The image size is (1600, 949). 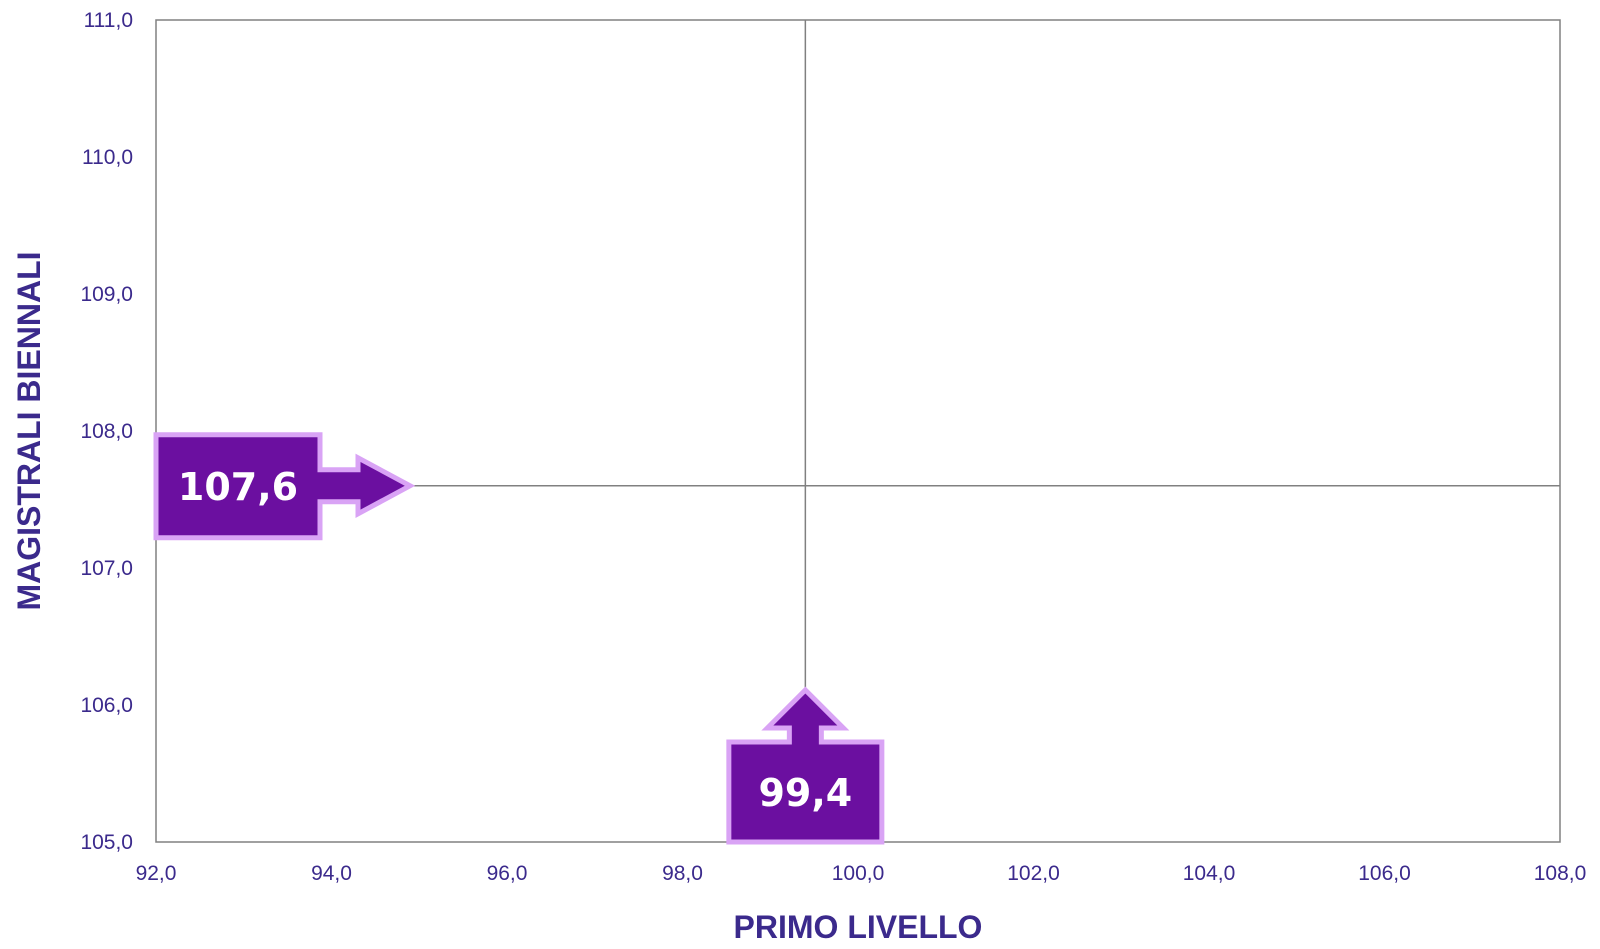 What do you see at coordinates (29, 430) in the screenshot?
I see `y-axis-title: MAGISTRALI BIENNALI` at bounding box center [29, 430].